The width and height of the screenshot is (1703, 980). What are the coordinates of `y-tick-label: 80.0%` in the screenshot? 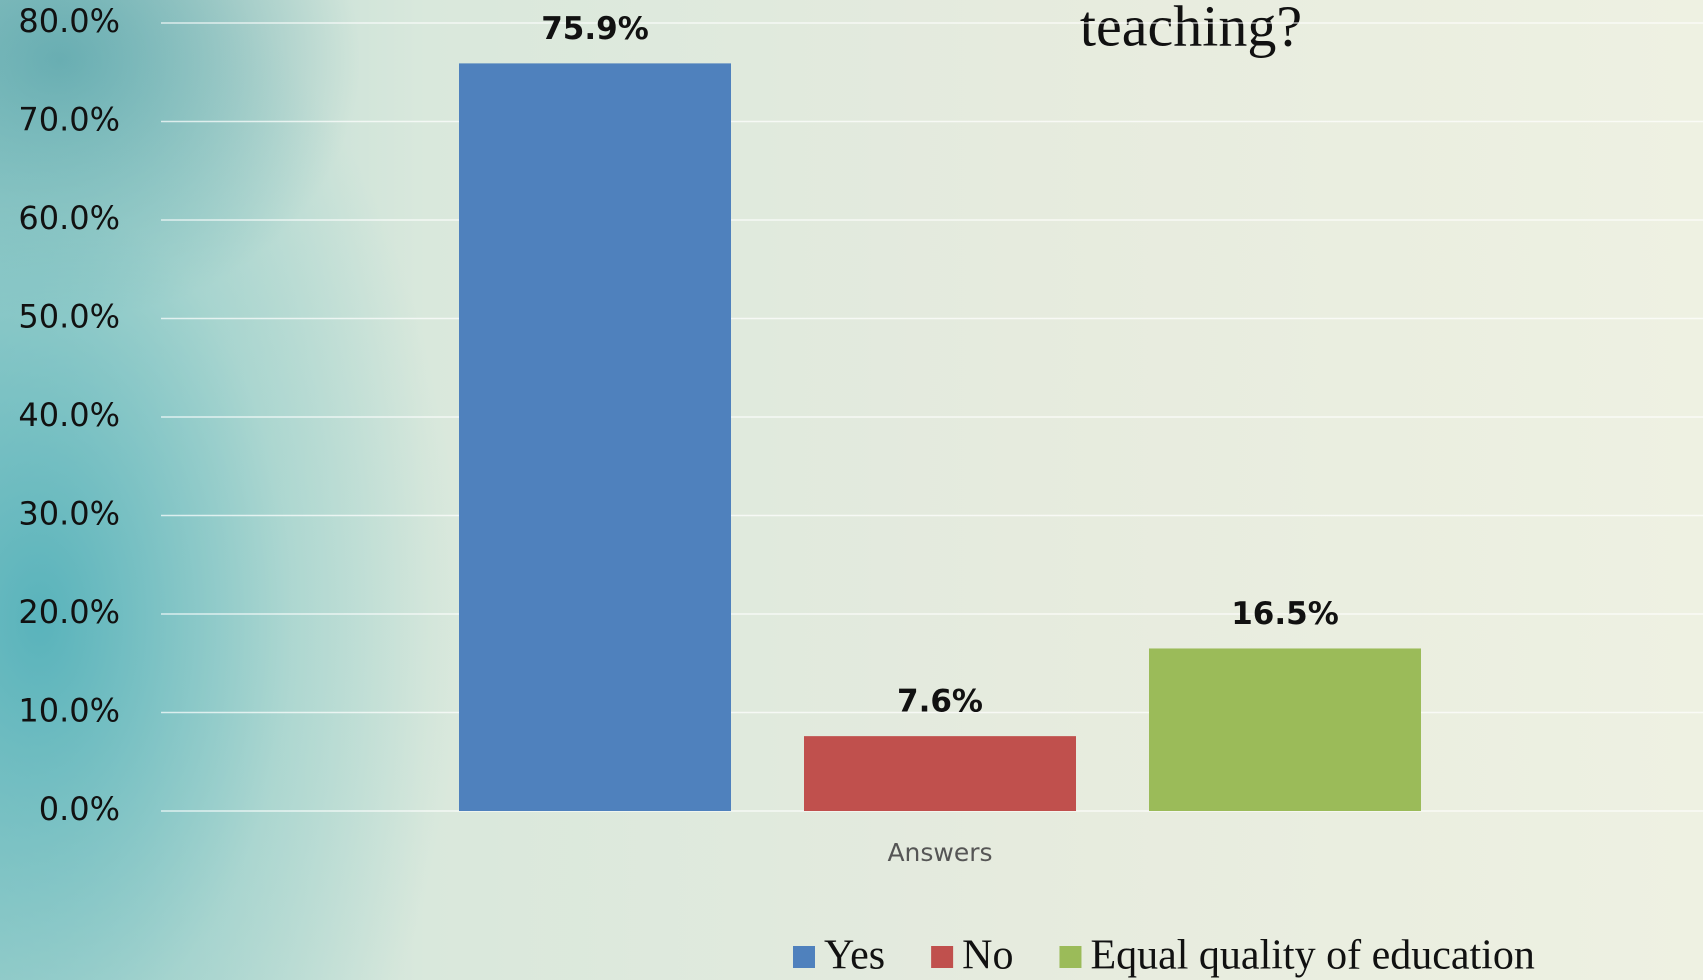 It's located at (69, 21).